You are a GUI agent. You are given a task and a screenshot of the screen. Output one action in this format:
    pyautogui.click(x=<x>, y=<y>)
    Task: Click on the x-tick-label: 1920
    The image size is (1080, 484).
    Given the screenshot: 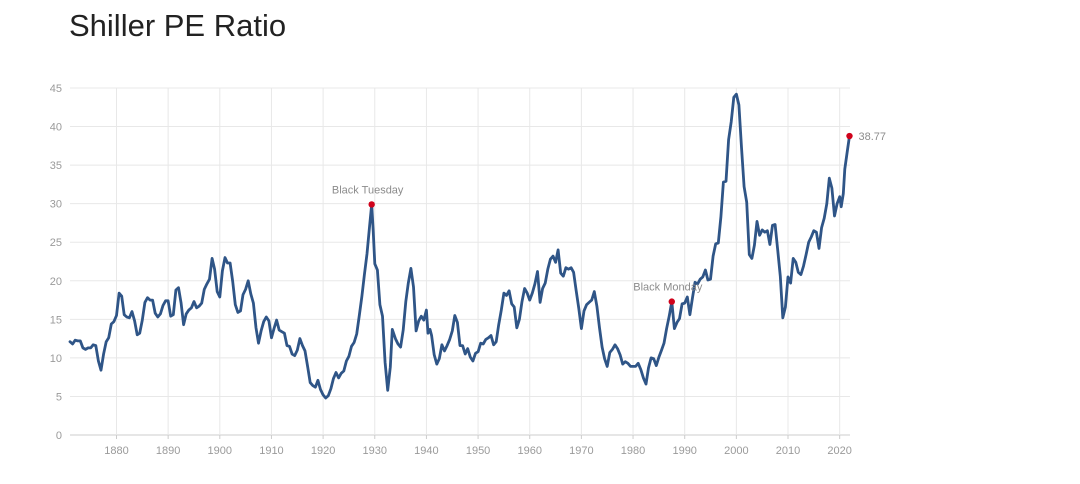 What is the action you would take?
    pyautogui.click(x=323, y=451)
    